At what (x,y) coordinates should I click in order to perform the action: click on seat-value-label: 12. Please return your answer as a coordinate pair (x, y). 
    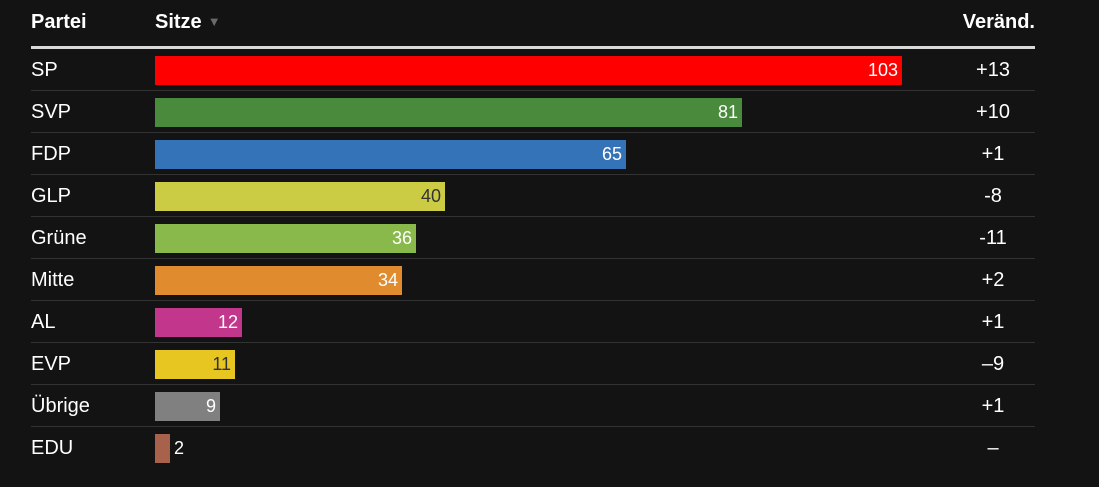
    Looking at the image, I should click on (227, 322).